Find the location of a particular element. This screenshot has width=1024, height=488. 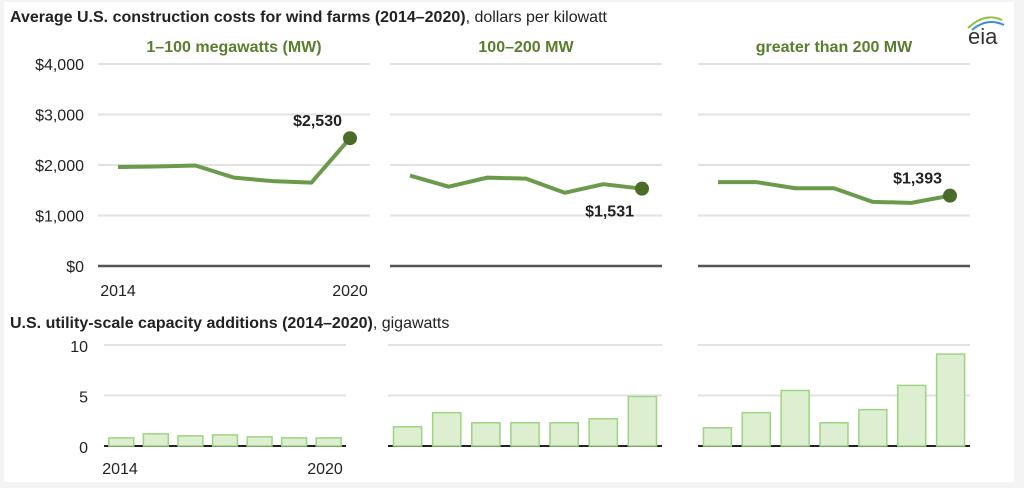

panel-title: 1–100 megawatts (MW) is located at coordinates (233, 47).